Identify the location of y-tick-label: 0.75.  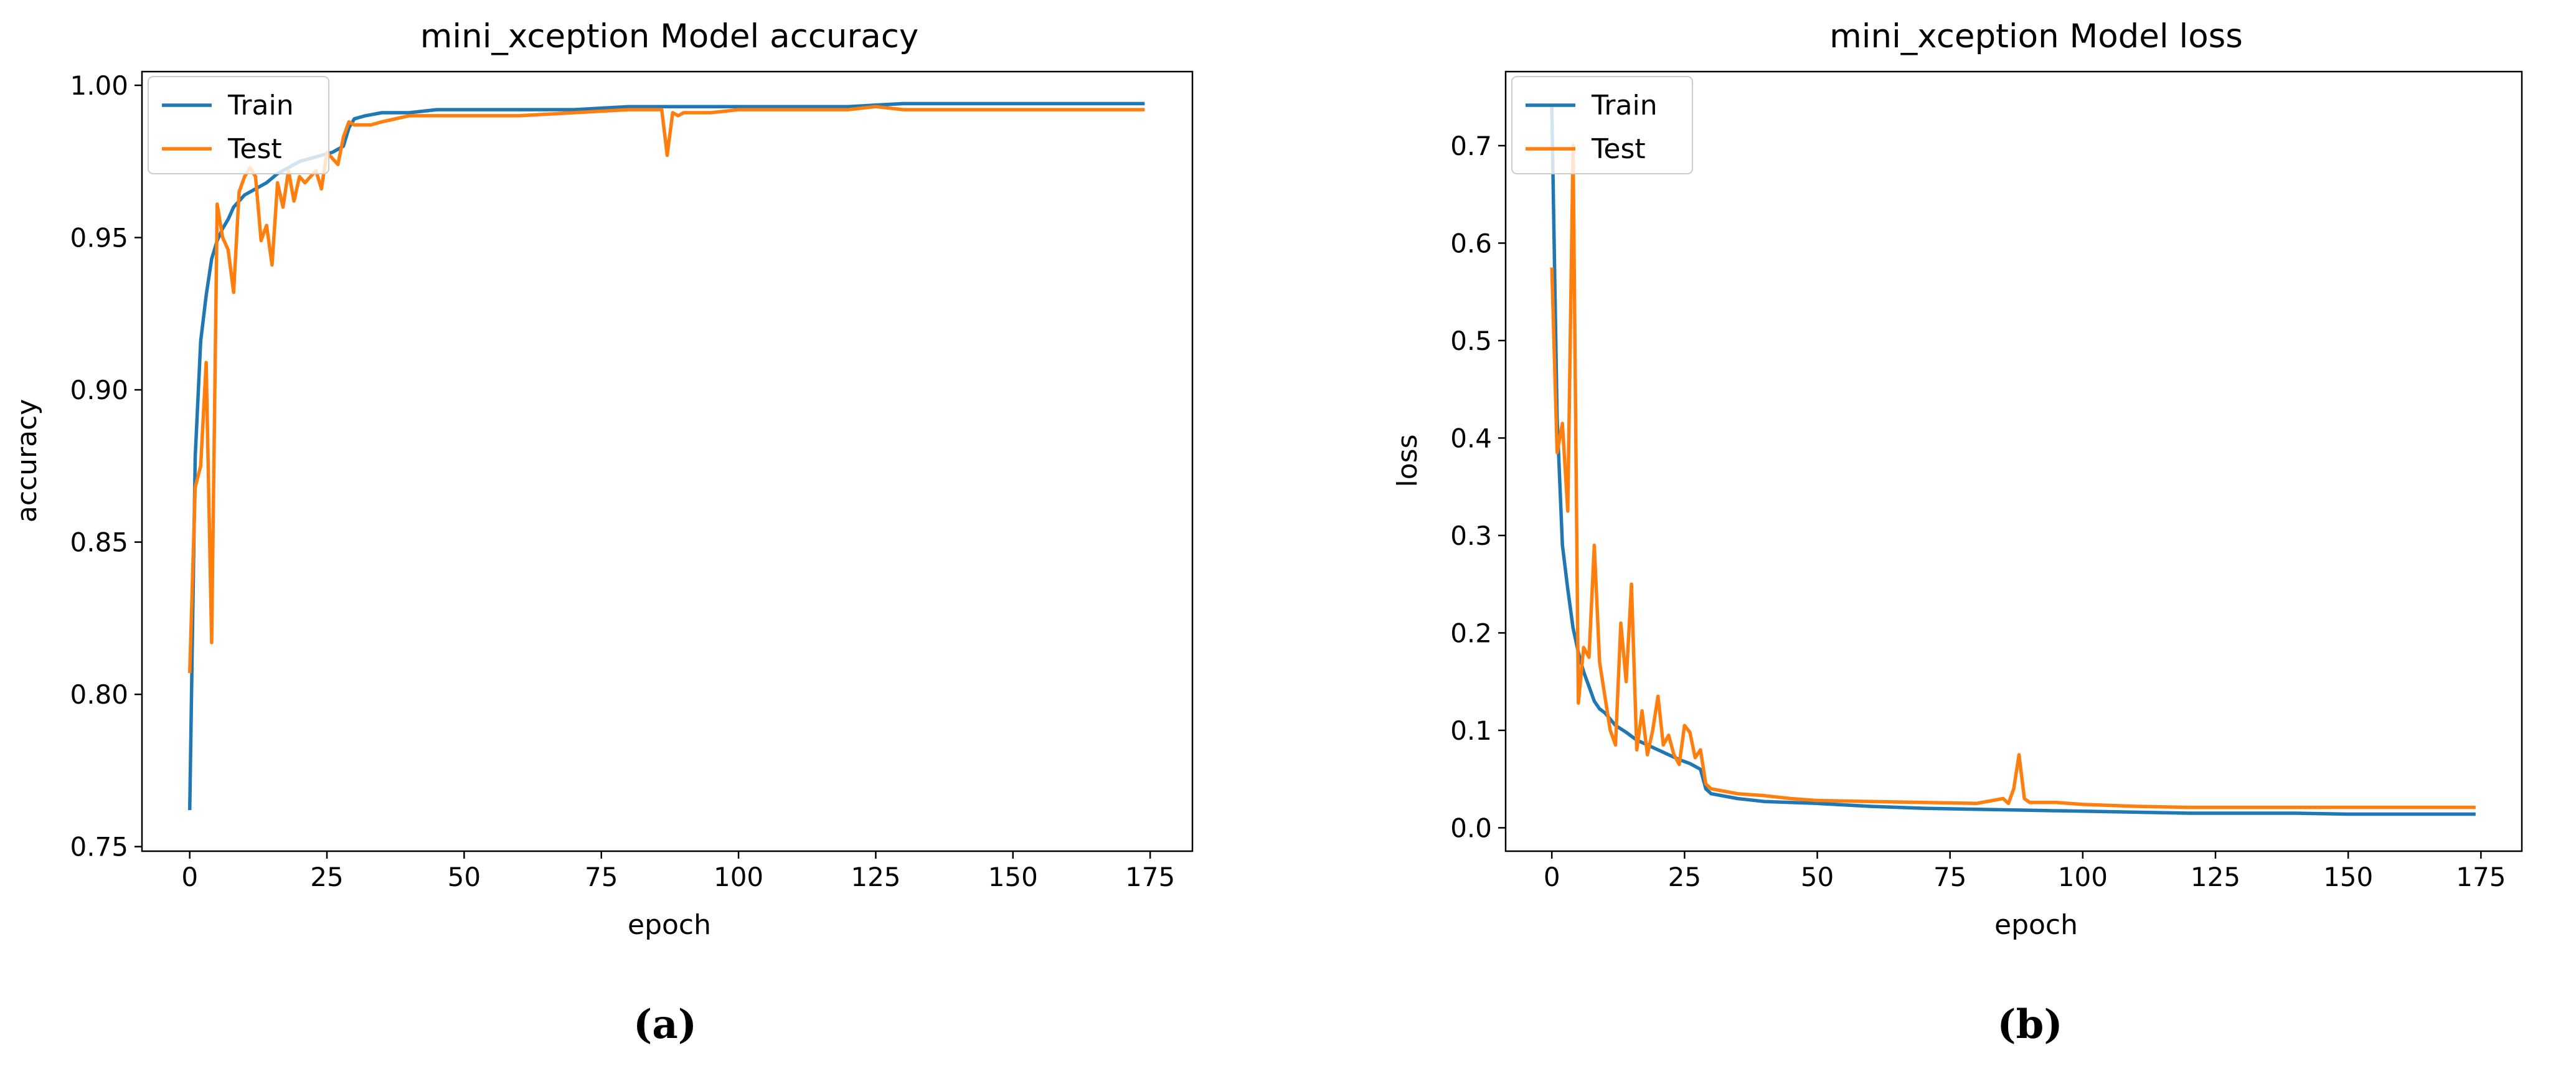
(99, 847).